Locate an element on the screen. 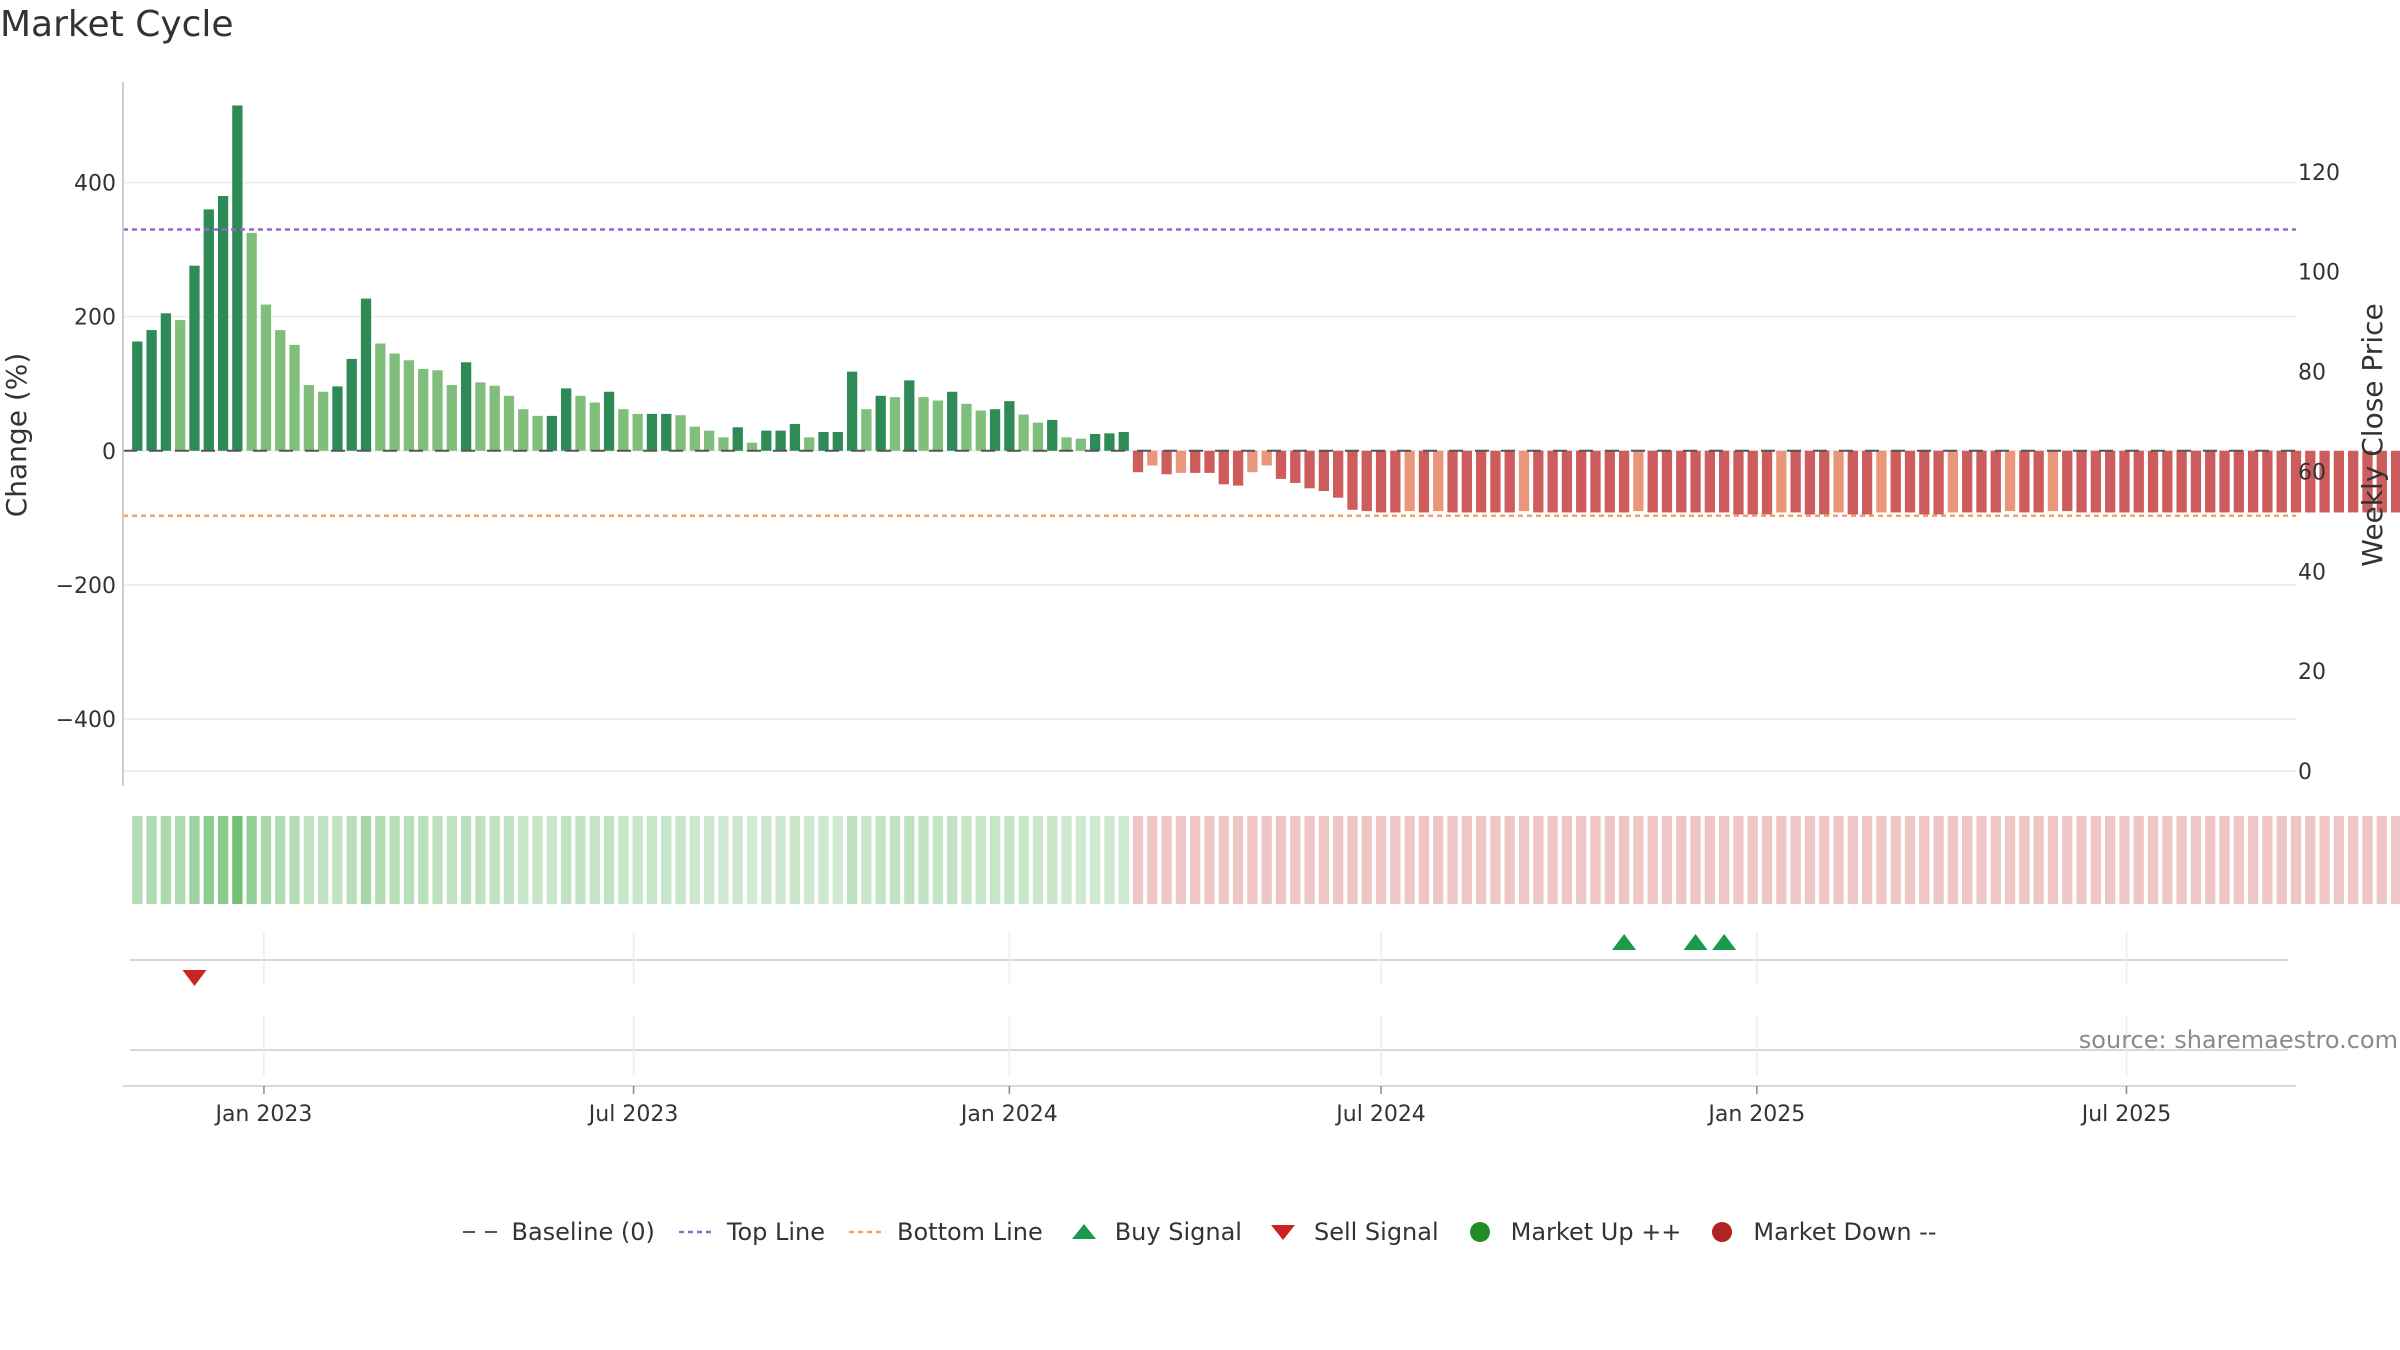 This screenshot has height=1350, width=2400. legend-label: Market Down -- is located at coordinates (1845, 1232).